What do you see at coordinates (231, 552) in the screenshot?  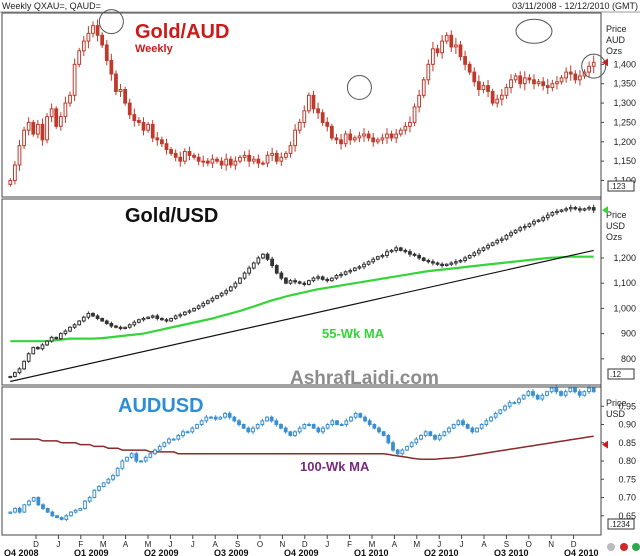 I see `x-quarter-label: Q3 2009` at bounding box center [231, 552].